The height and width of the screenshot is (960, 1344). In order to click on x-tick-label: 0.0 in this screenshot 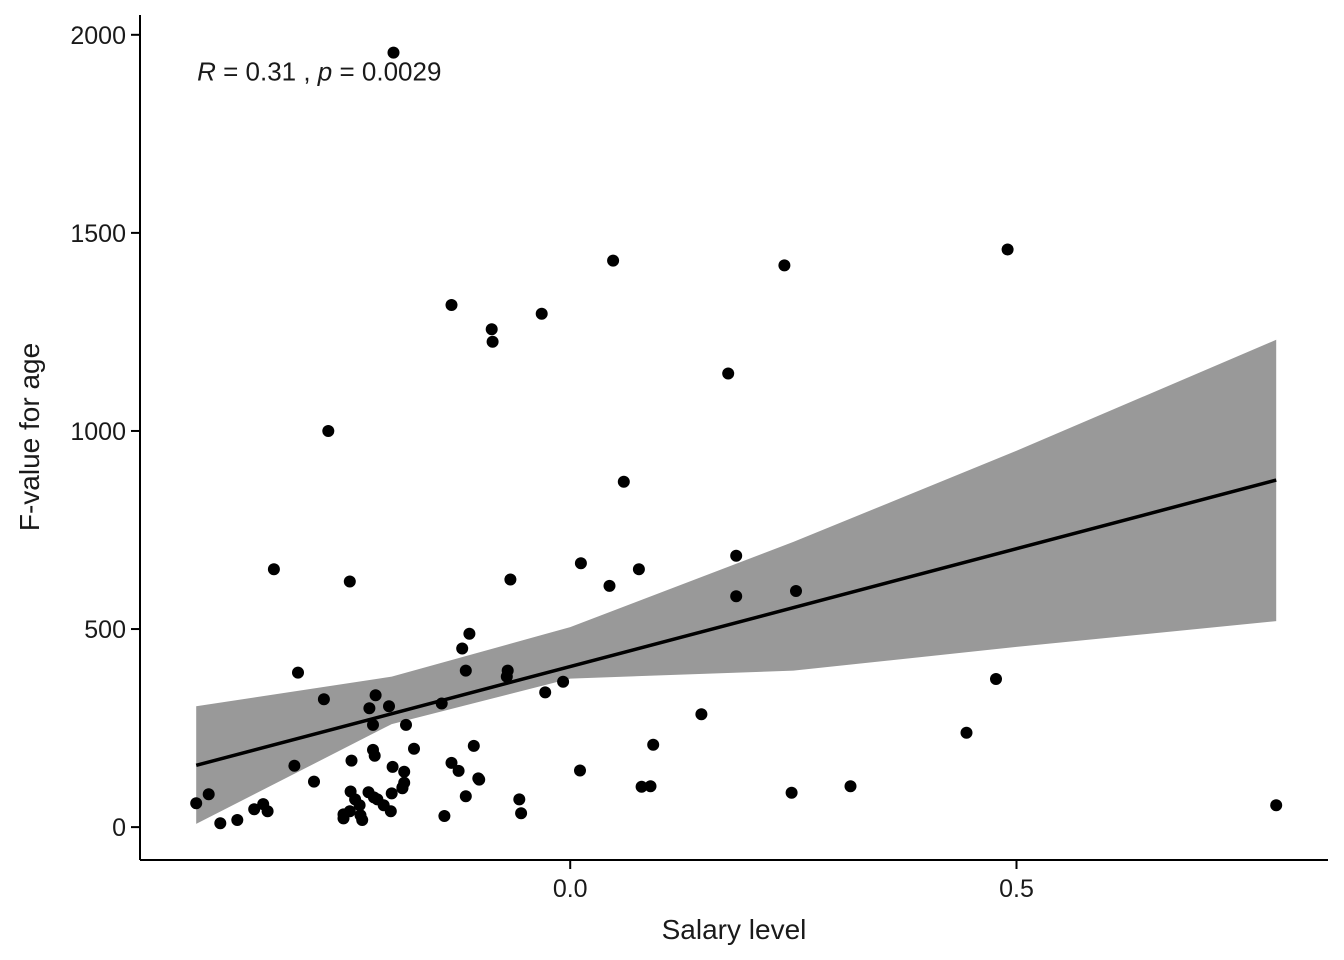, I will do `click(570, 889)`.